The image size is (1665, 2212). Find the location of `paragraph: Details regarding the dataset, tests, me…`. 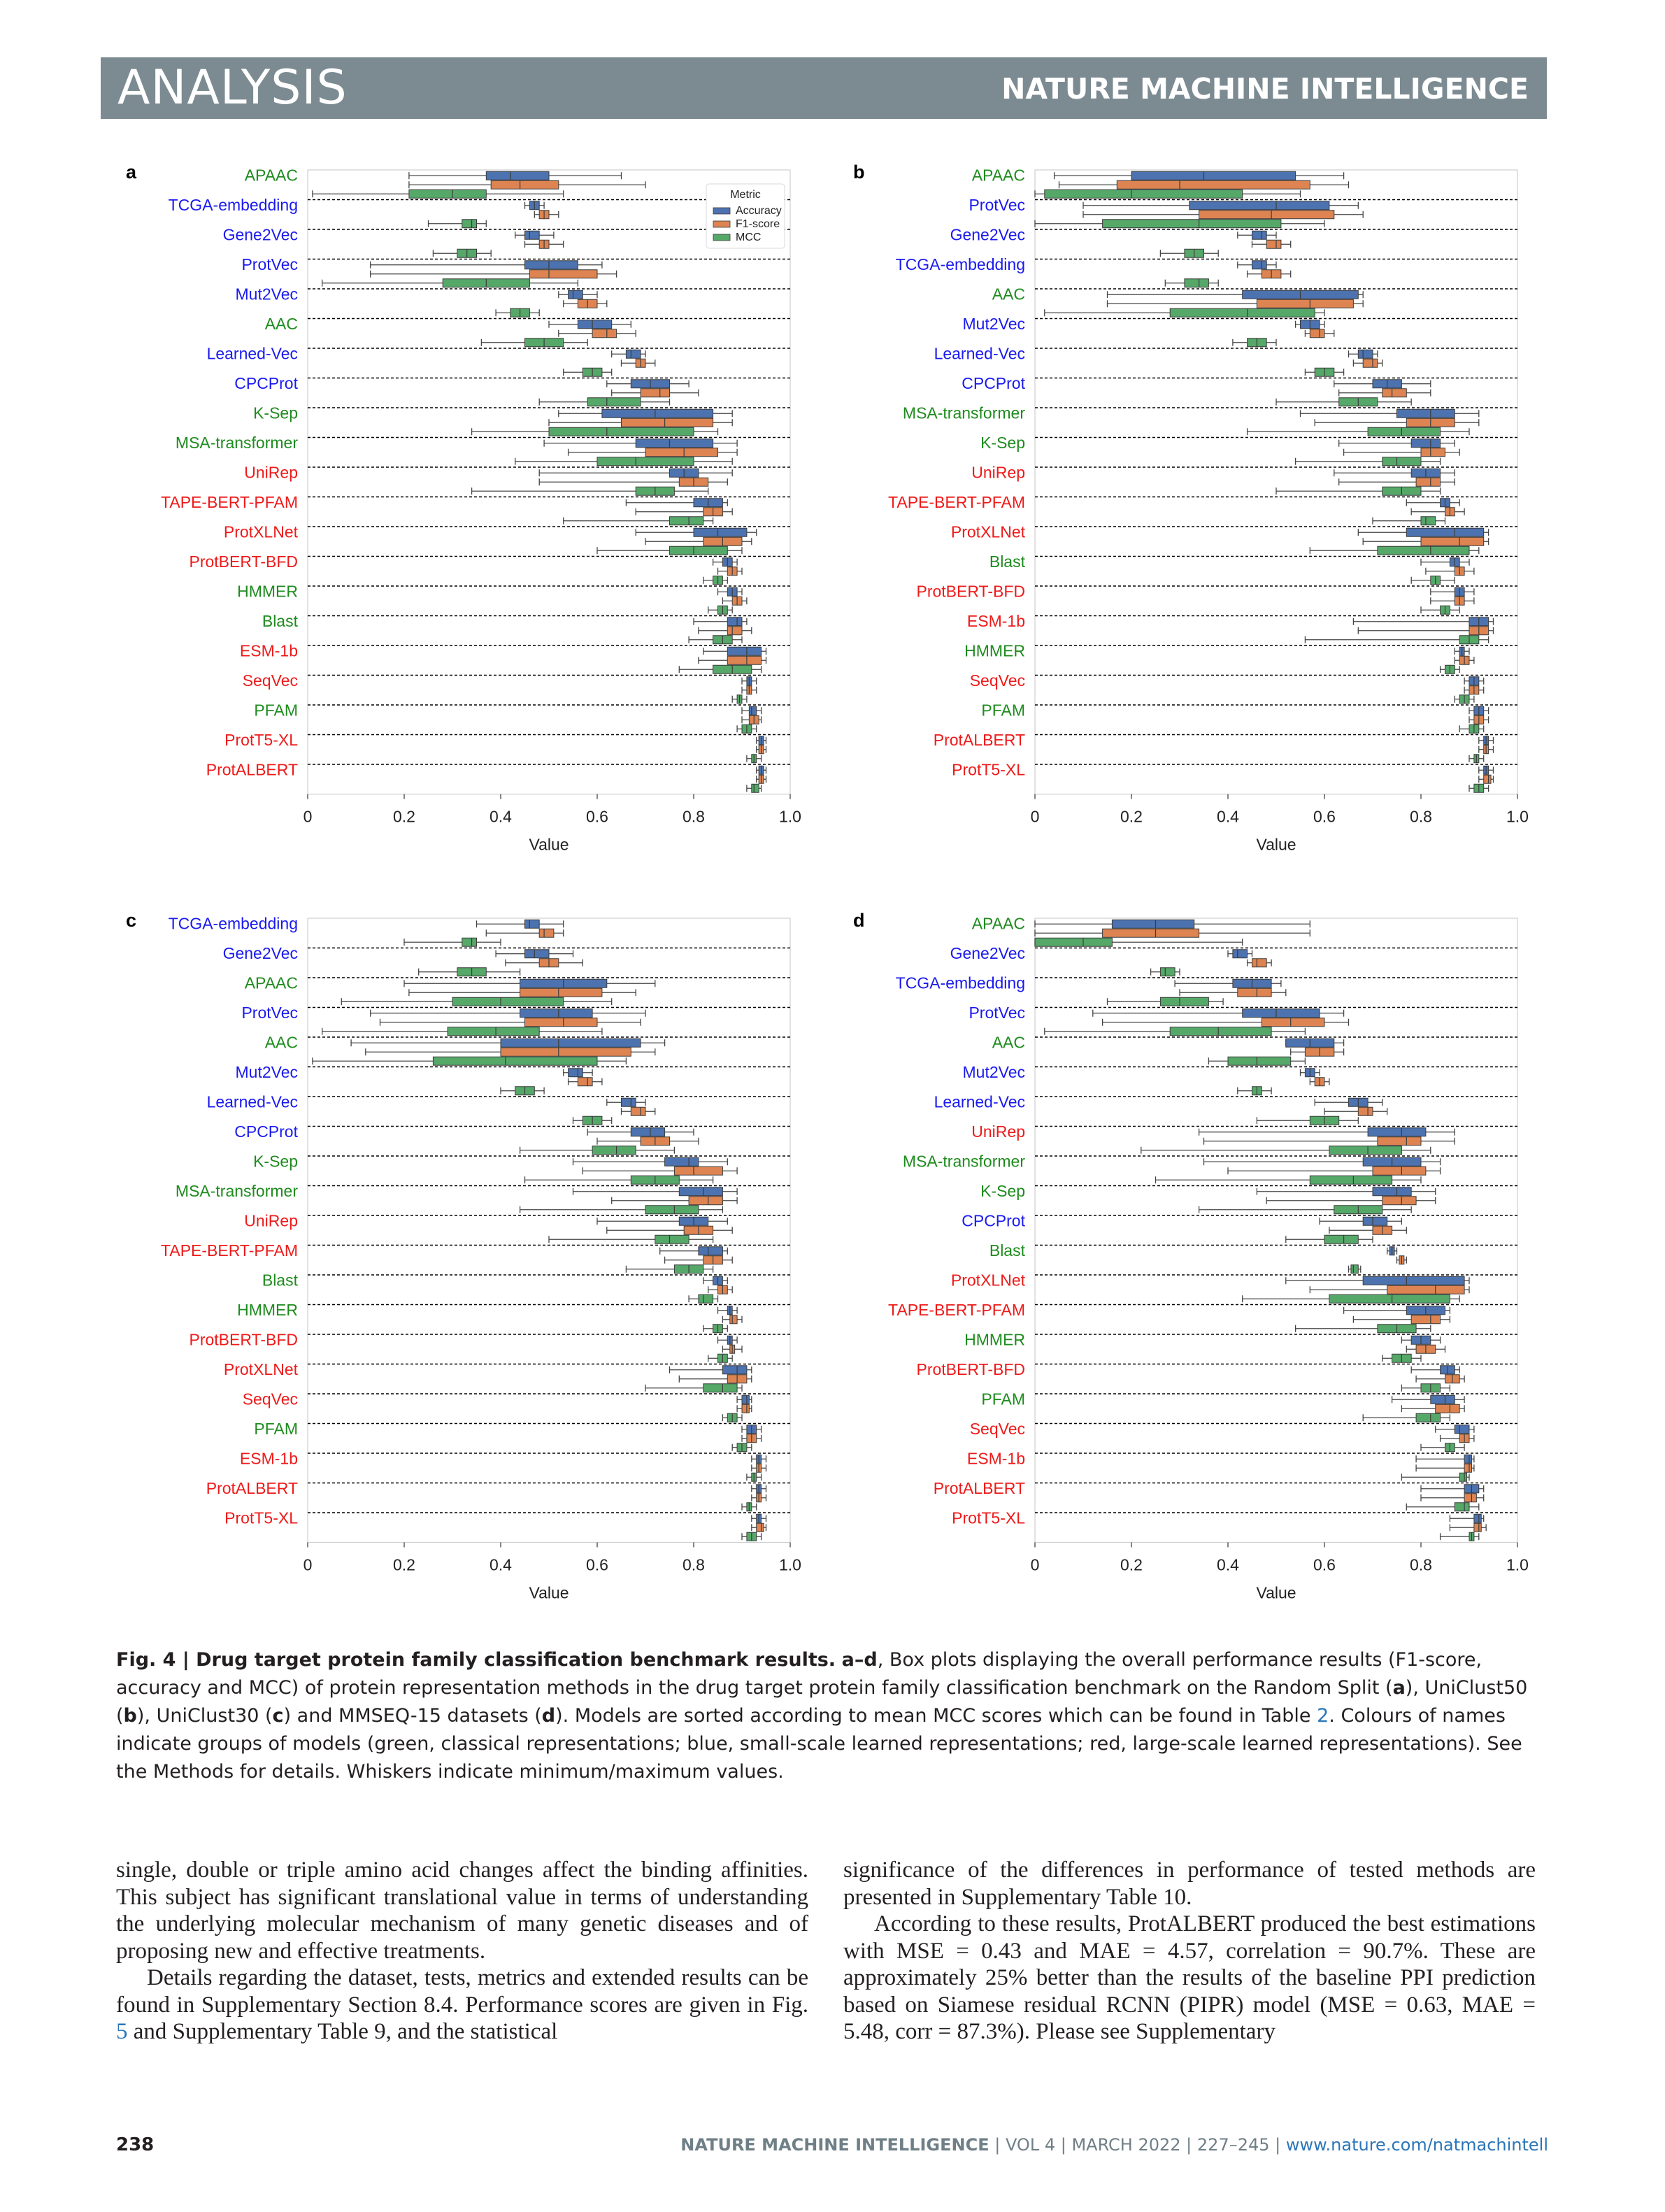

paragraph: Details regarding the dataset, tests, me… is located at coordinates (462, 2005).